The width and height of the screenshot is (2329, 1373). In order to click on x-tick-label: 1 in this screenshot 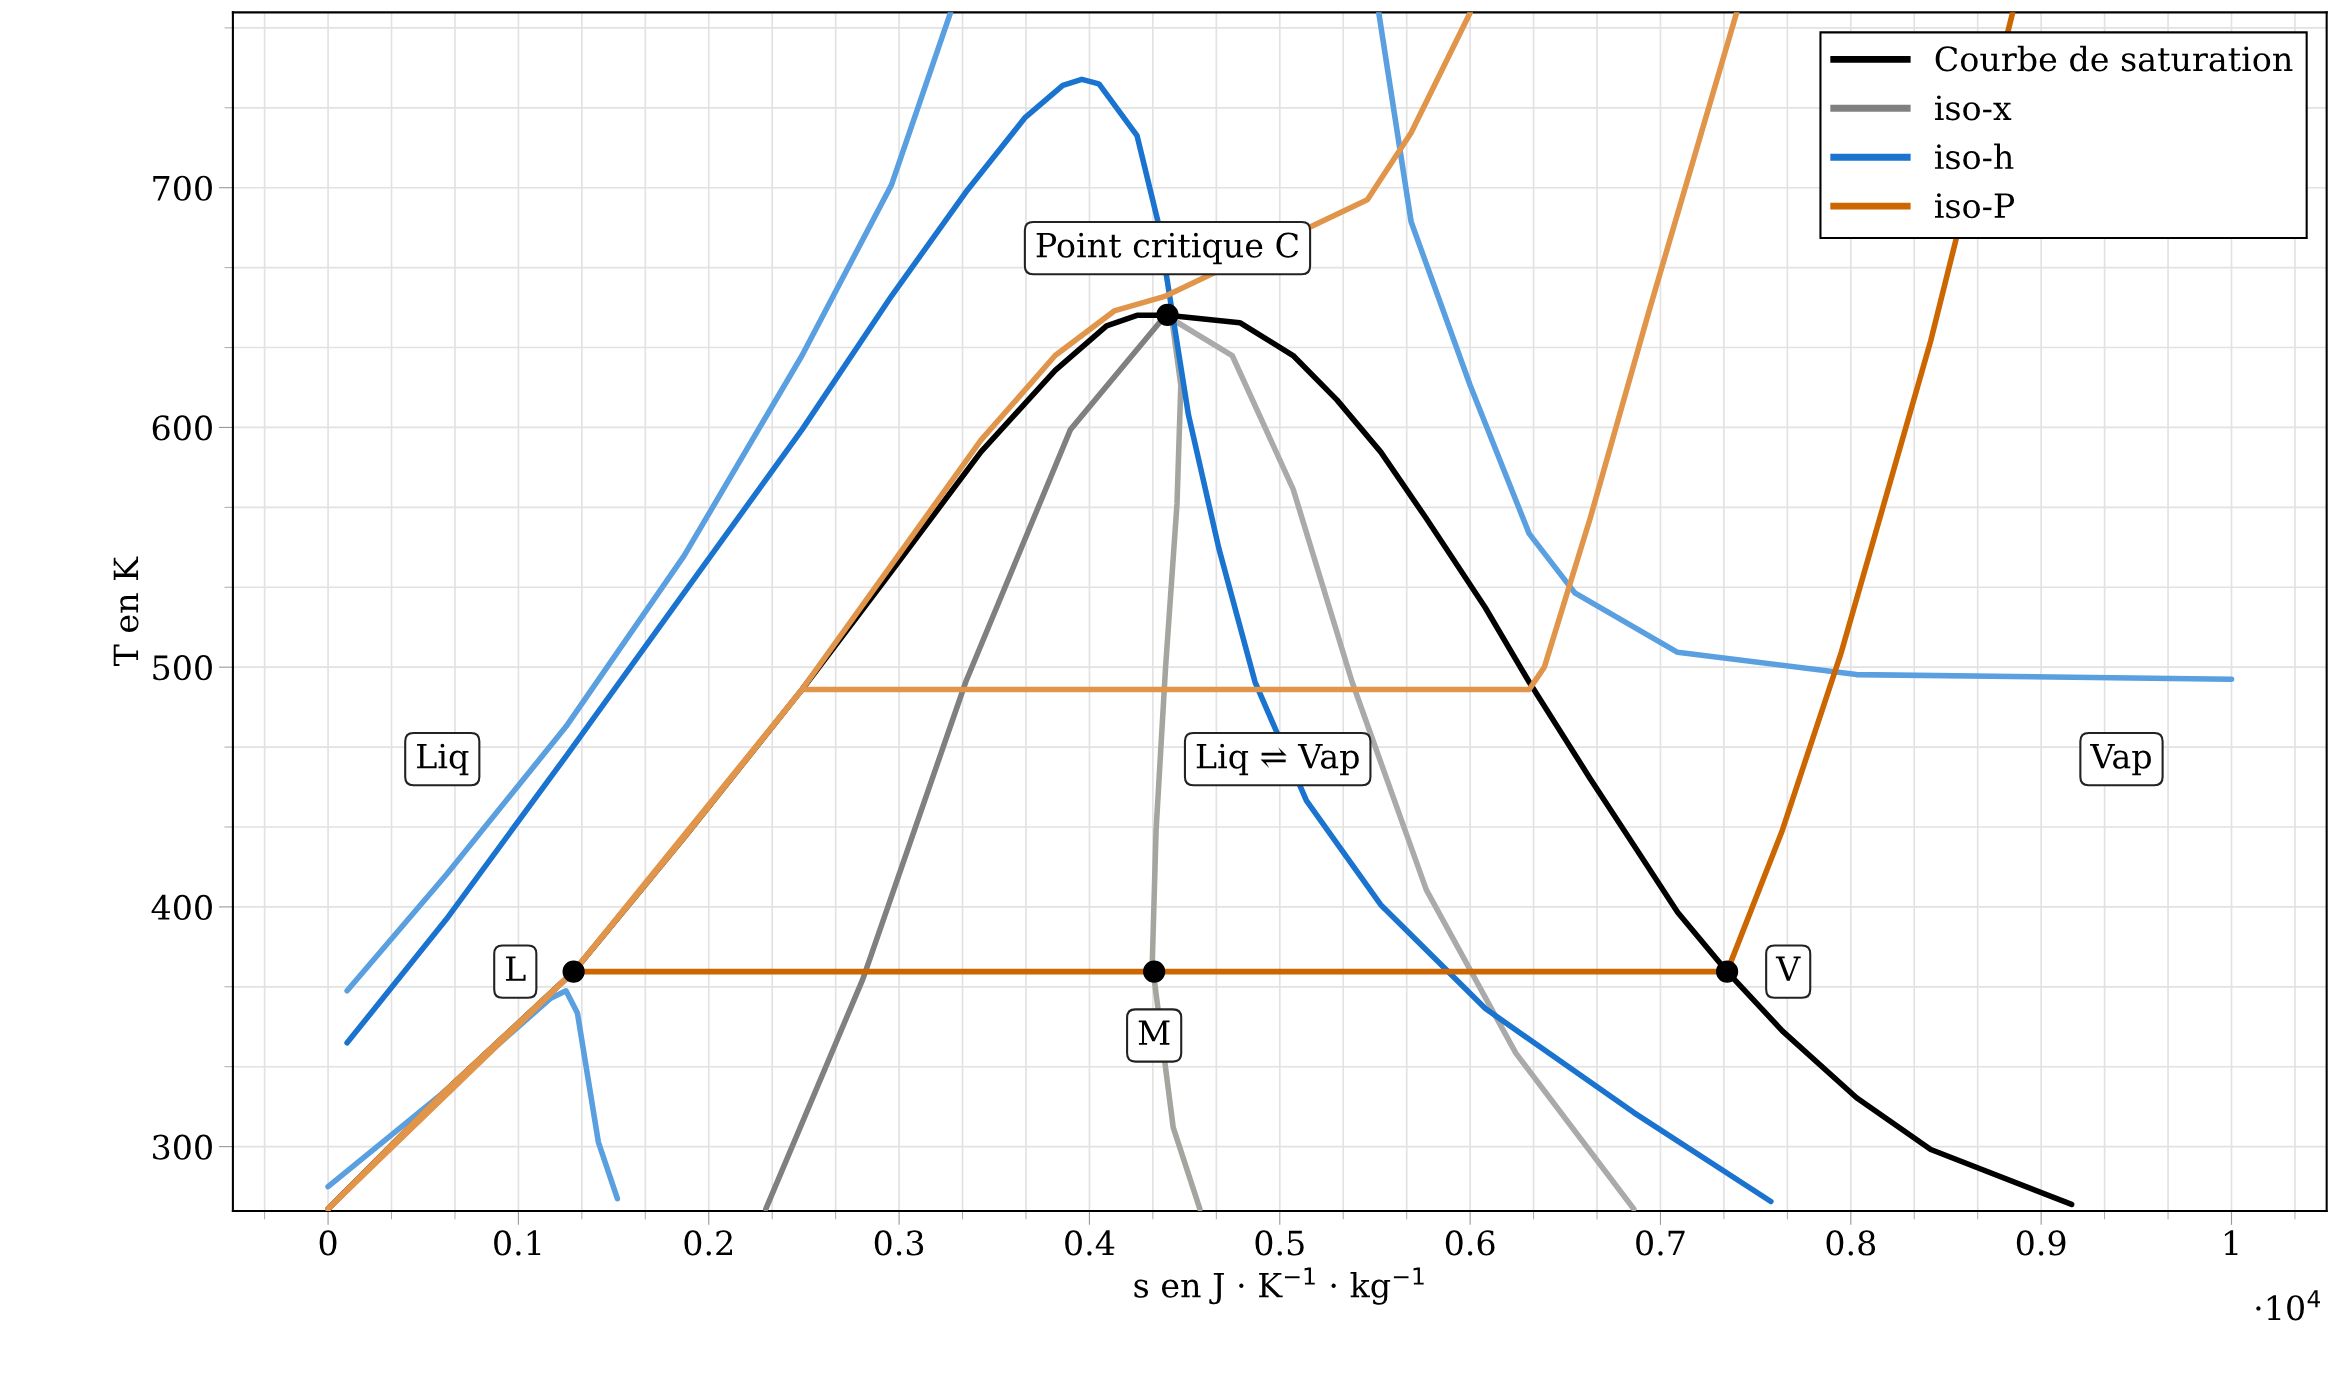, I will do `click(2231, 1243)`.